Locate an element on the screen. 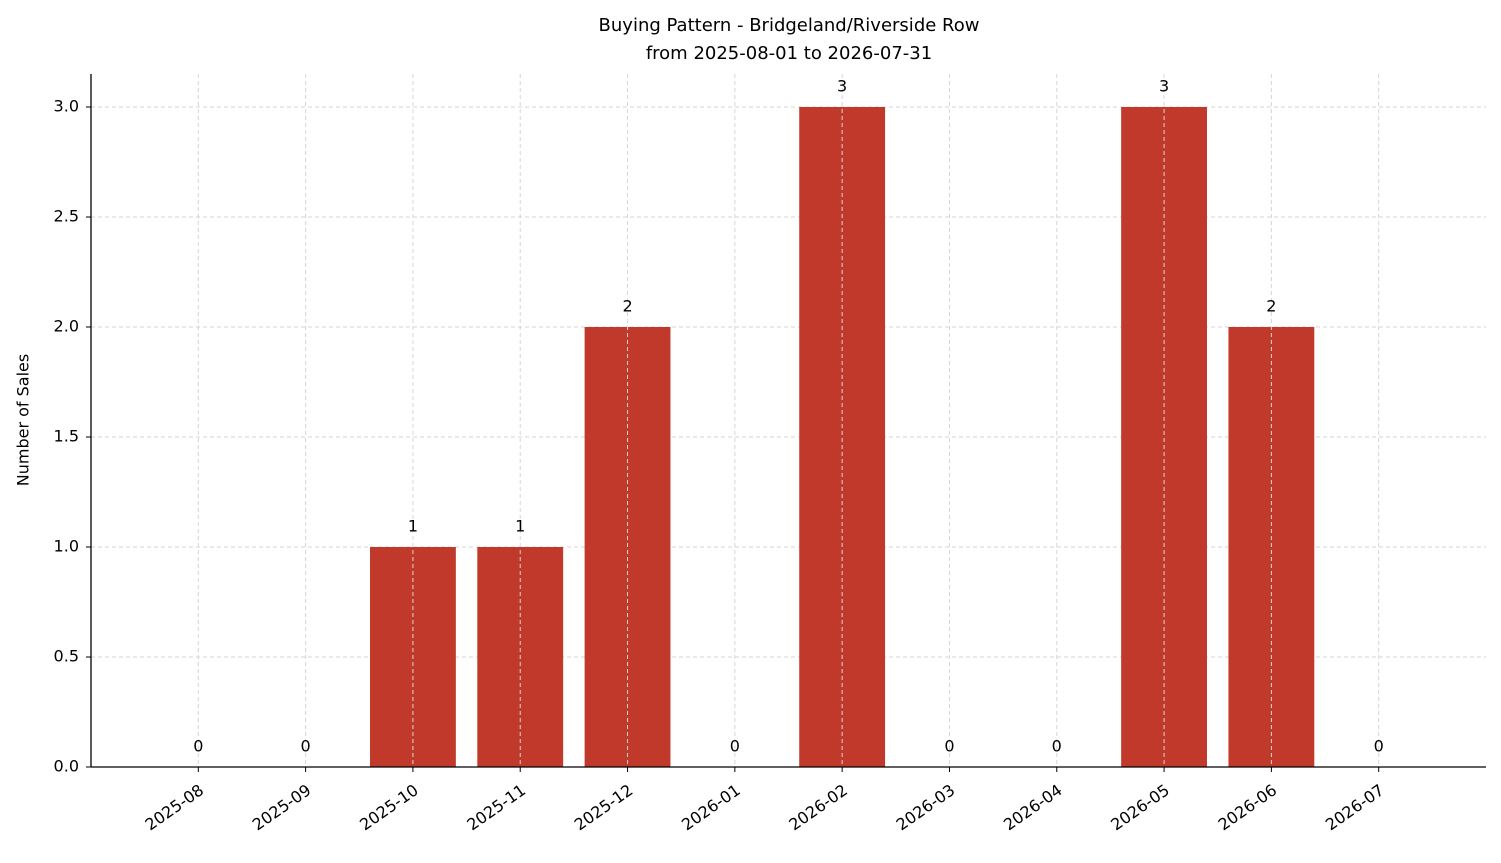 Image resolution: width=1501 pixels, height=863 pixels. y-tick-label: 3.0 is located at coordinates (66, 106).